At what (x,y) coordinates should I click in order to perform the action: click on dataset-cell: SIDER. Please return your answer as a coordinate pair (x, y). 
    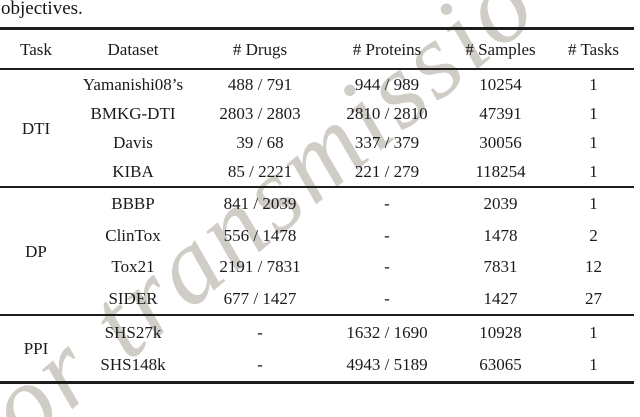
    Looking at the image, I should click on (133, 298).